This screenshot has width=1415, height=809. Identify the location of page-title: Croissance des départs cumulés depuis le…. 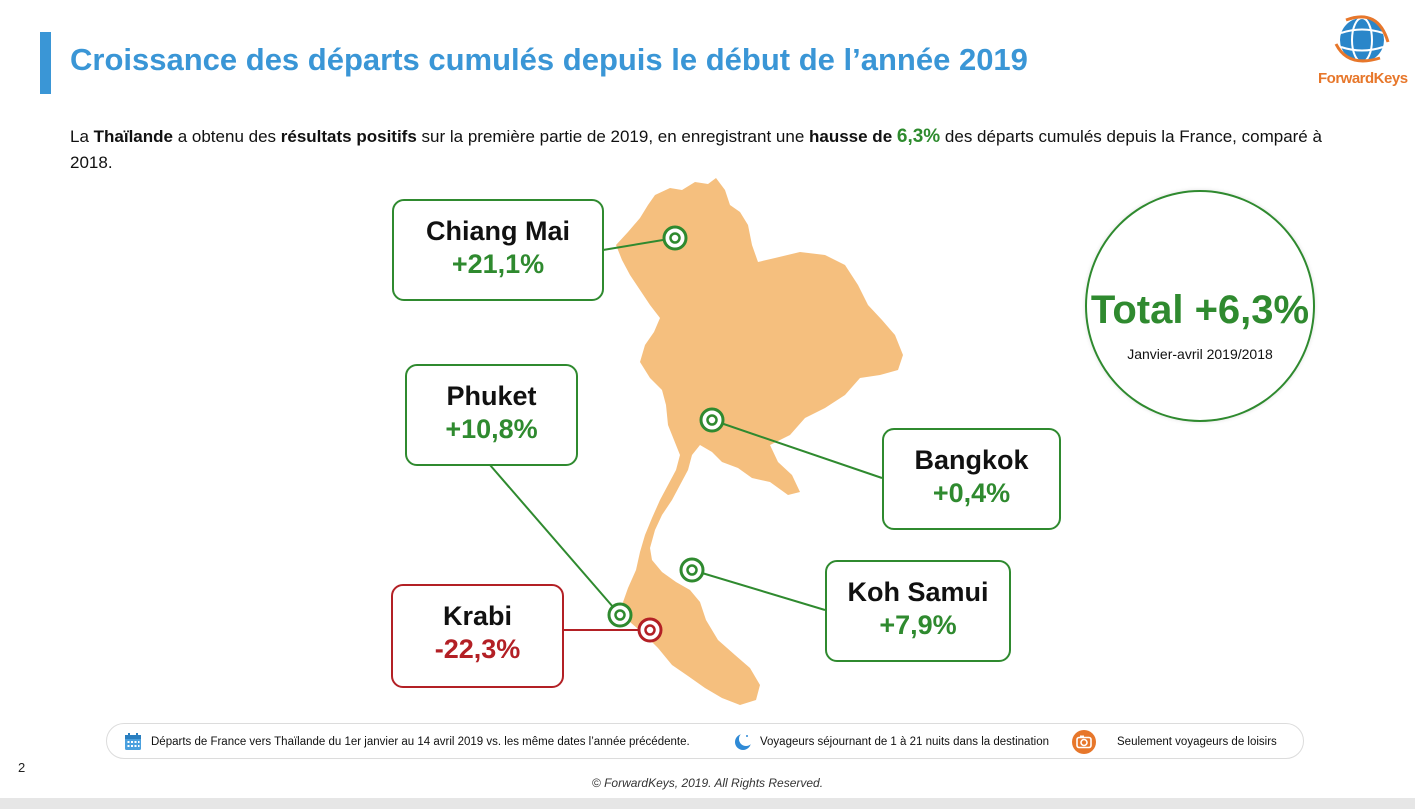
(549, 59).